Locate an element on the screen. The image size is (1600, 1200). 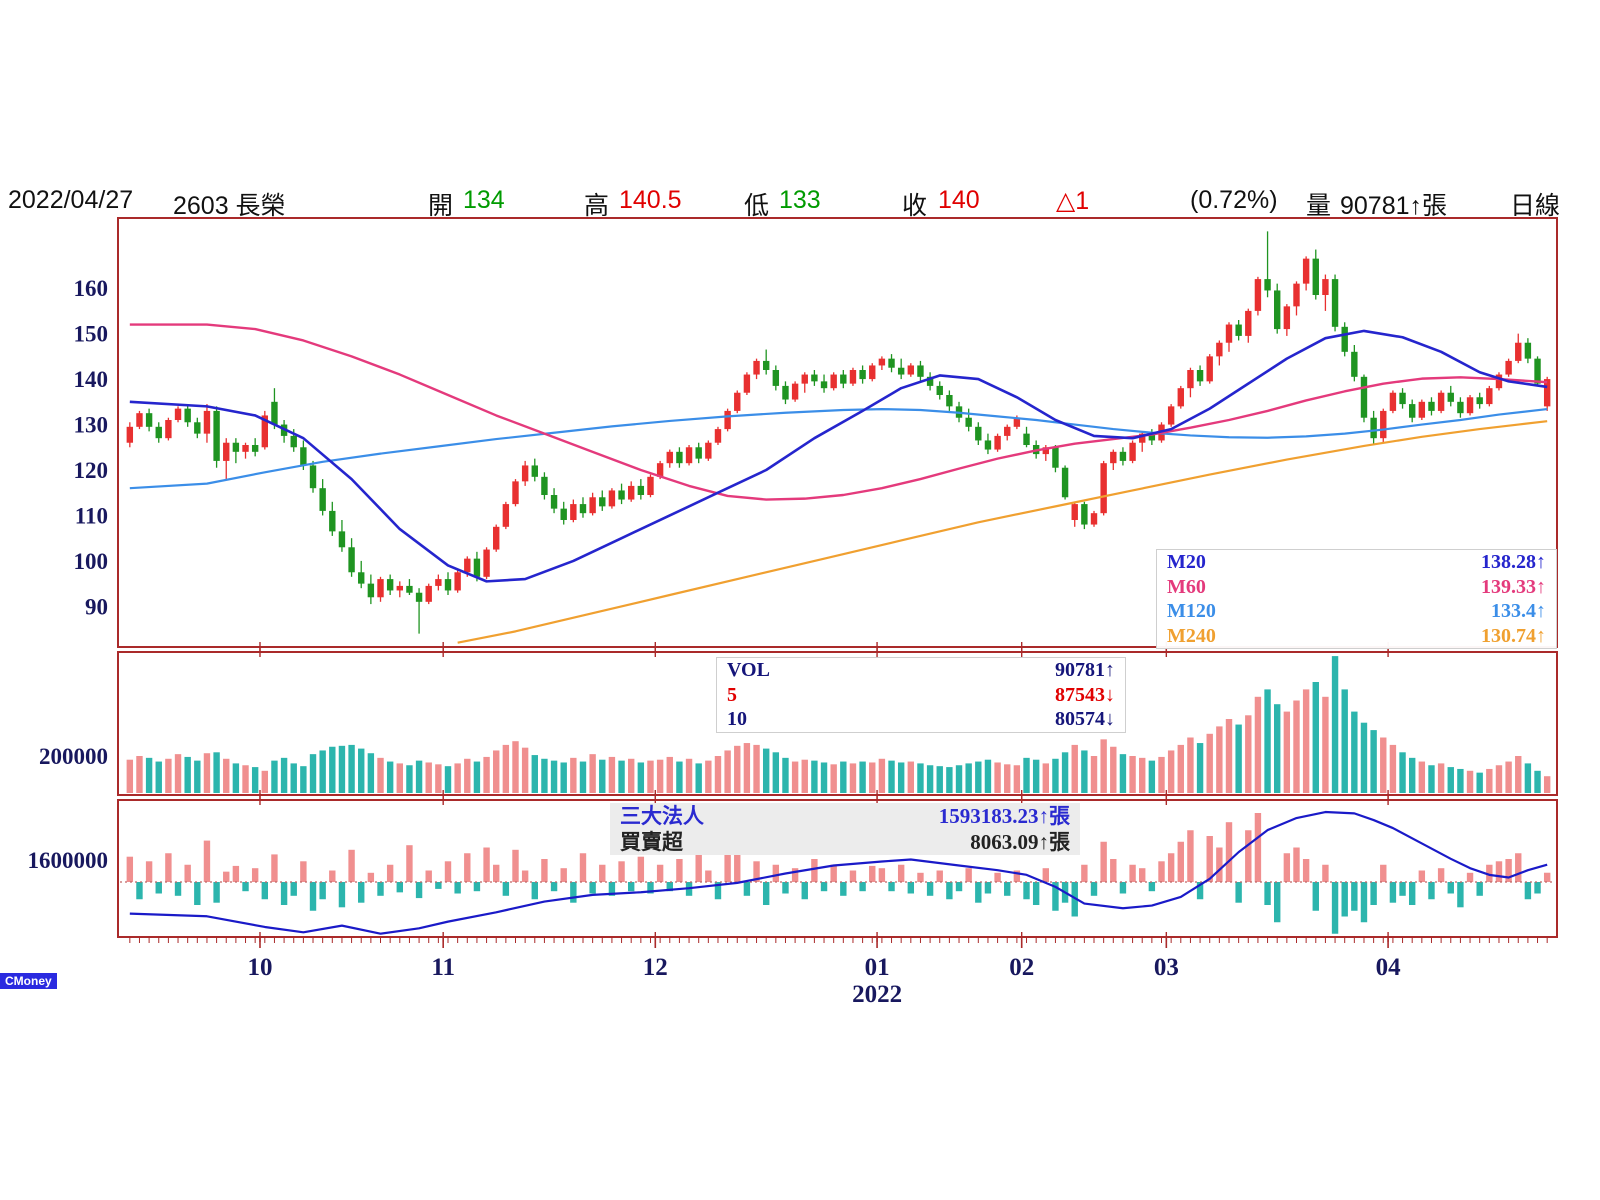
low-value: 133 is located at coordinates (800, 200).